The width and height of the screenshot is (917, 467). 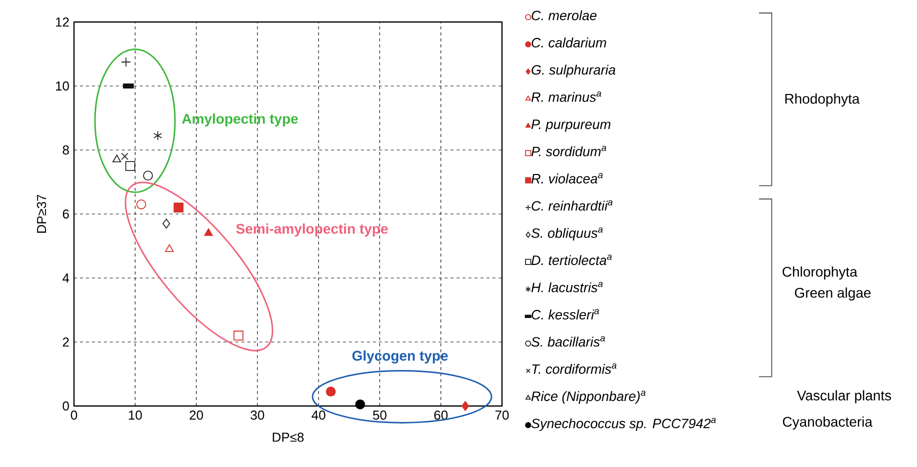 I want to click on y-tick-label: 2, so click(x=65, y=342).